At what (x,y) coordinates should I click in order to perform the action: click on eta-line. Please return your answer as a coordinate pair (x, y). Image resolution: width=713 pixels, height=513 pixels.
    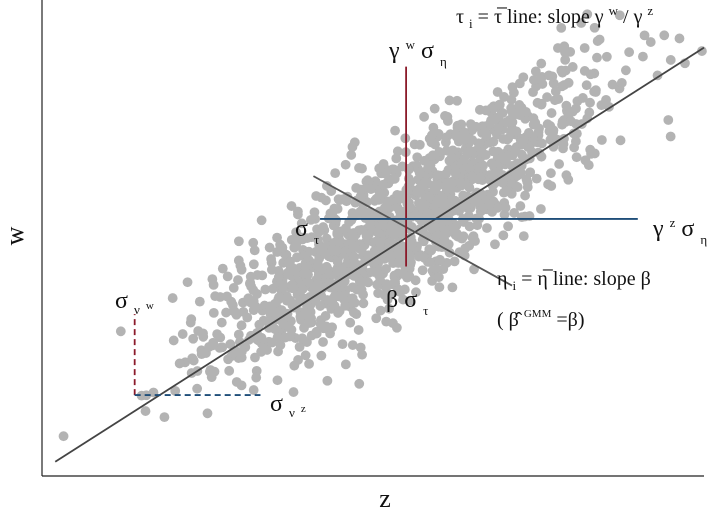
    Looking at the image, I should click on (412, 231).